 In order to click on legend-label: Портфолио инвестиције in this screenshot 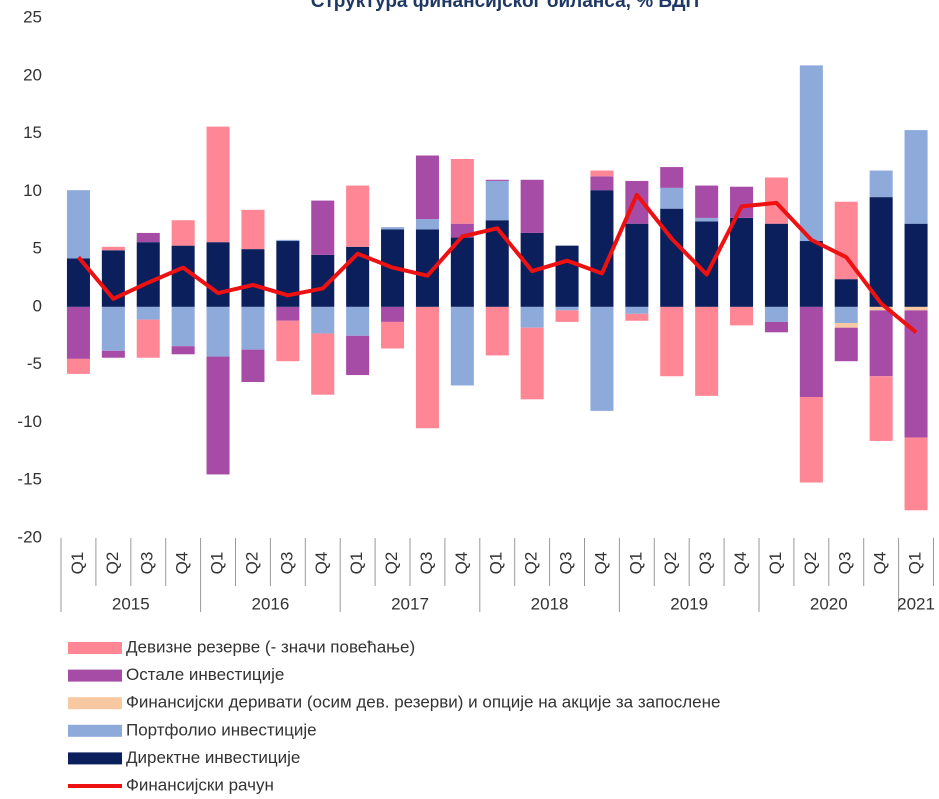, I will do `click(221, 729)`.